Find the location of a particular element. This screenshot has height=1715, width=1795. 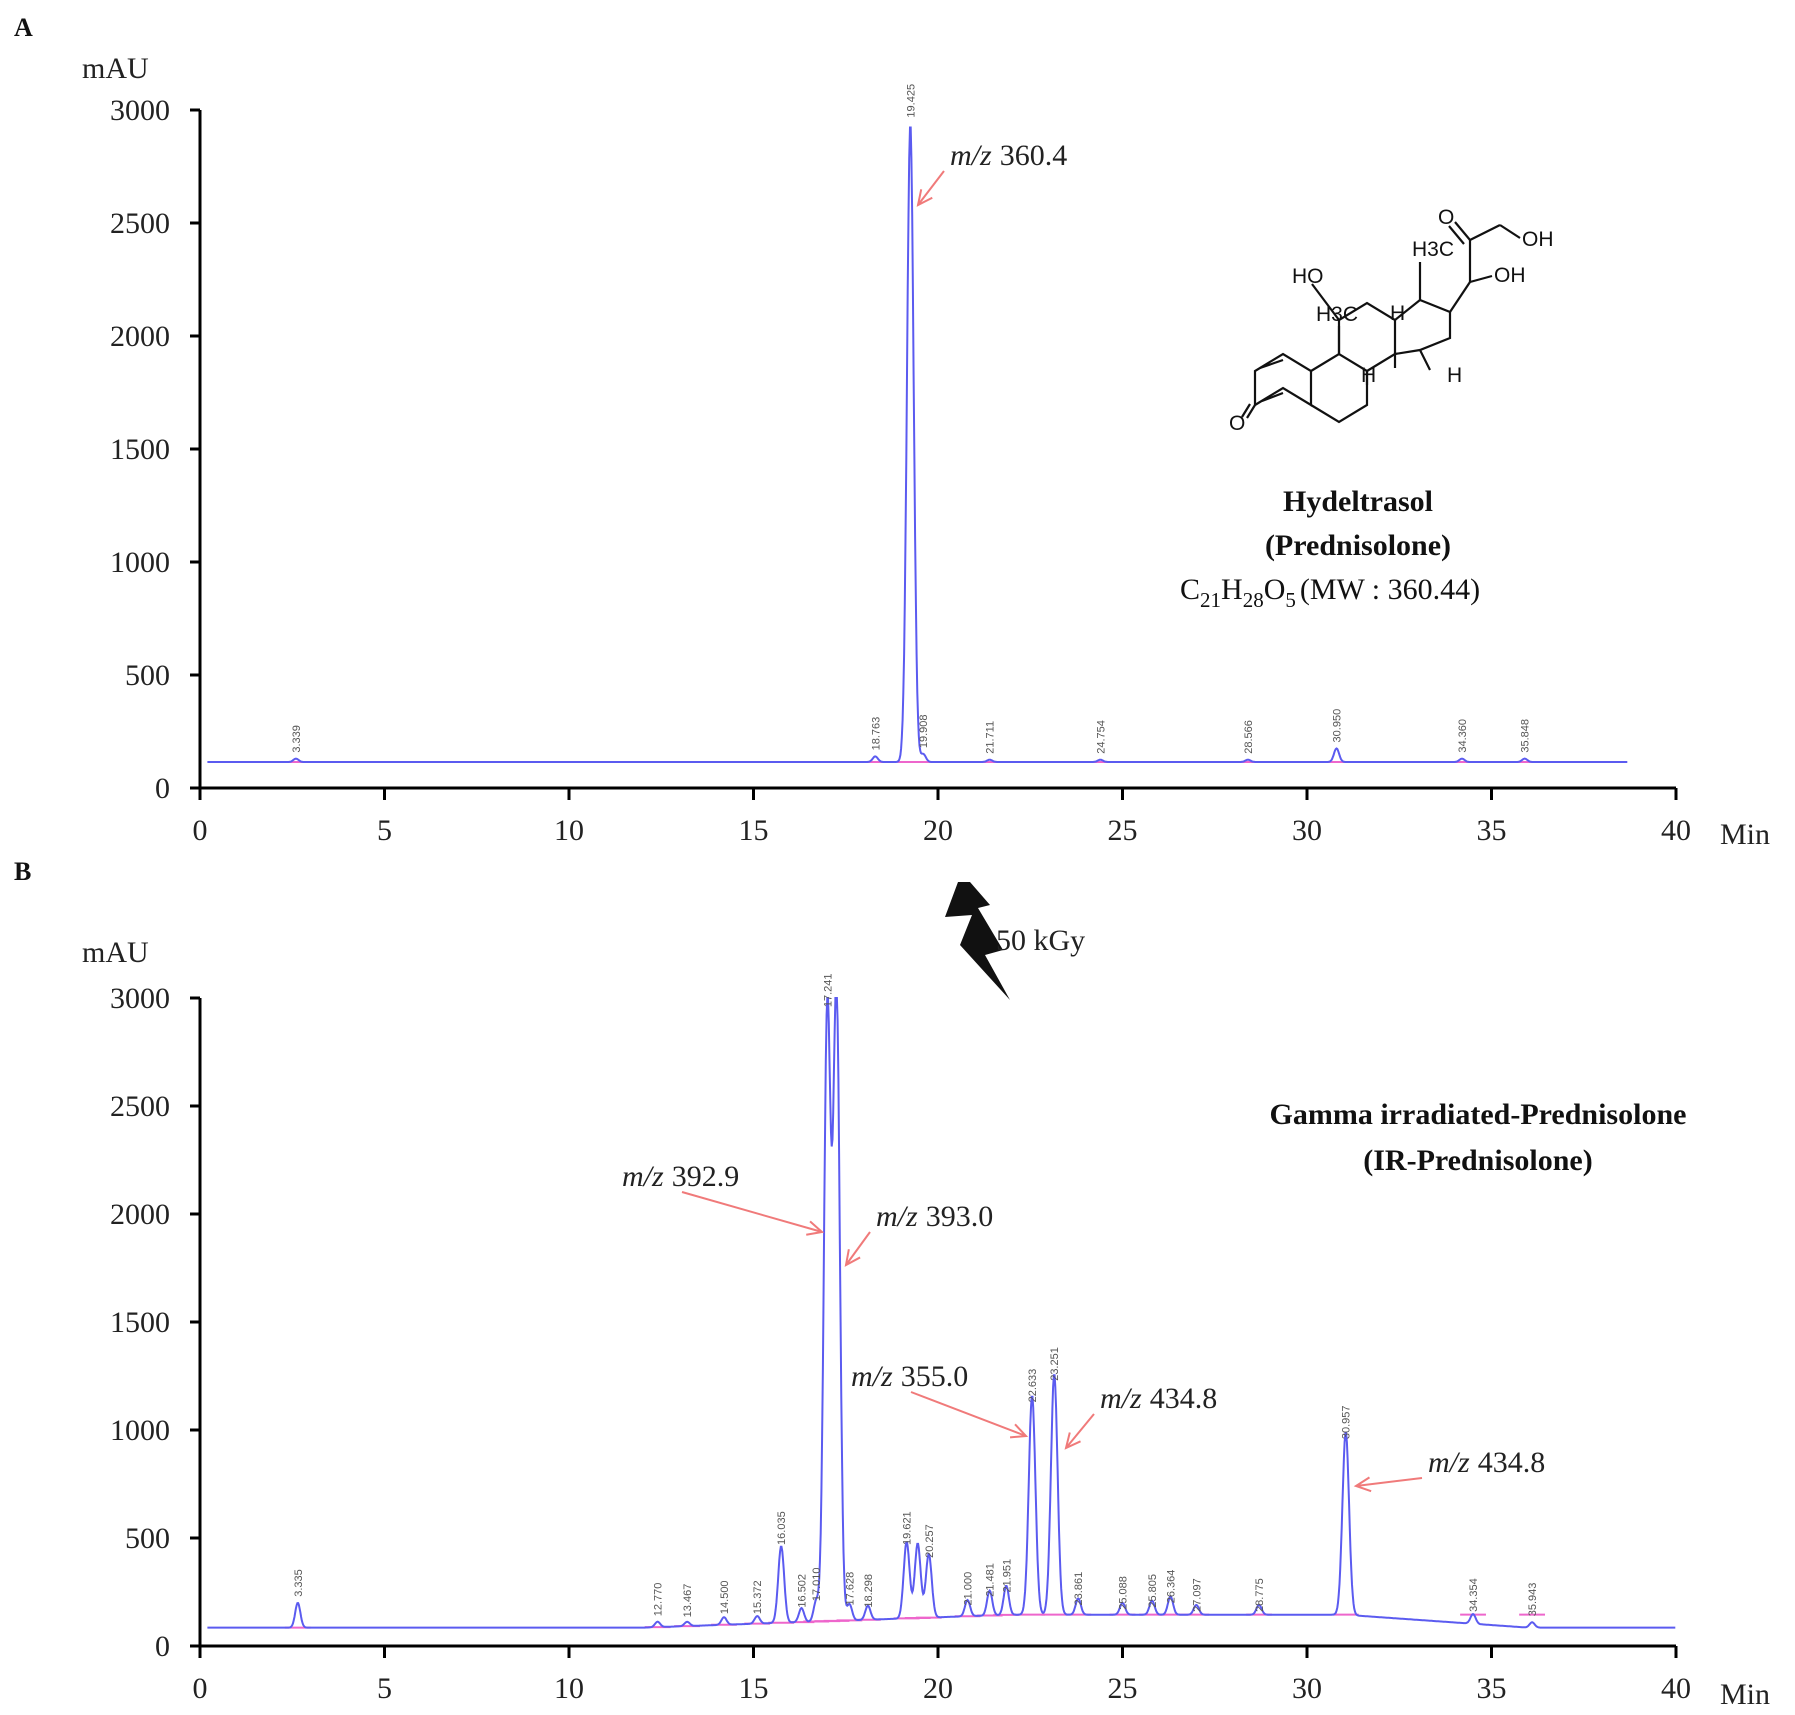

structure-atom-h14: H is located at coordinates (1454, 375).